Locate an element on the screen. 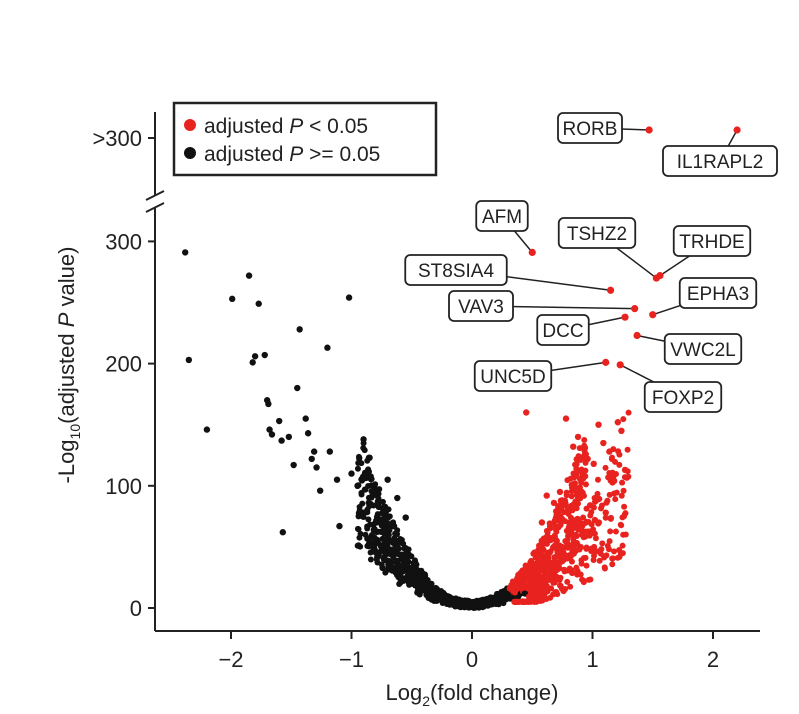  gene-label-text: DCC is located at coordinates (562, 331).